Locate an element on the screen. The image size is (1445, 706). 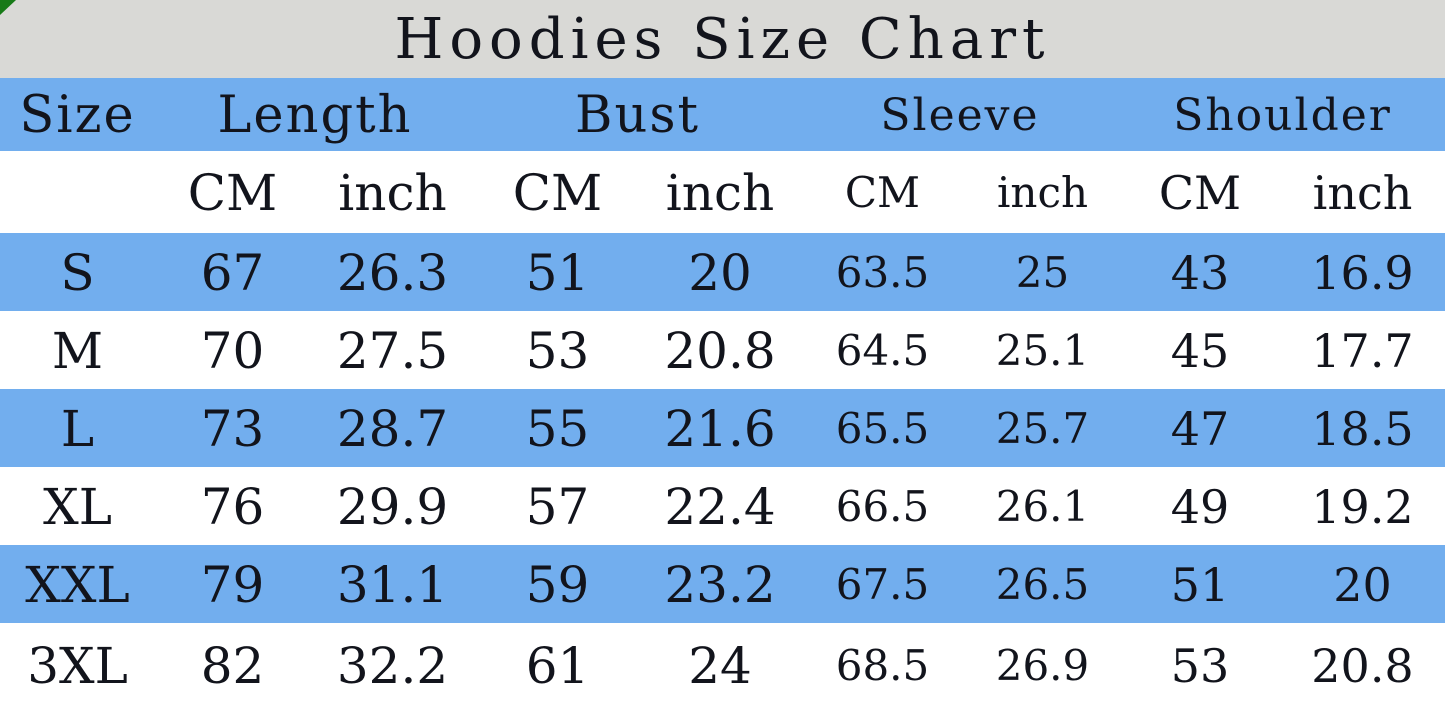
unit-length-cm: CM is located at coordinates (232, 193).